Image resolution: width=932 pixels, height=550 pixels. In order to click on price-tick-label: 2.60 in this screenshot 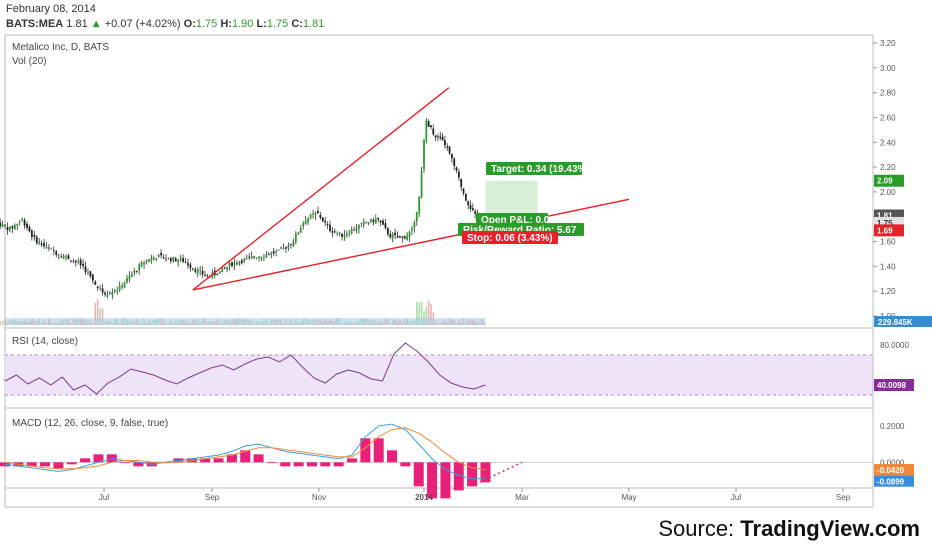, I will do `click(888, 117)`.